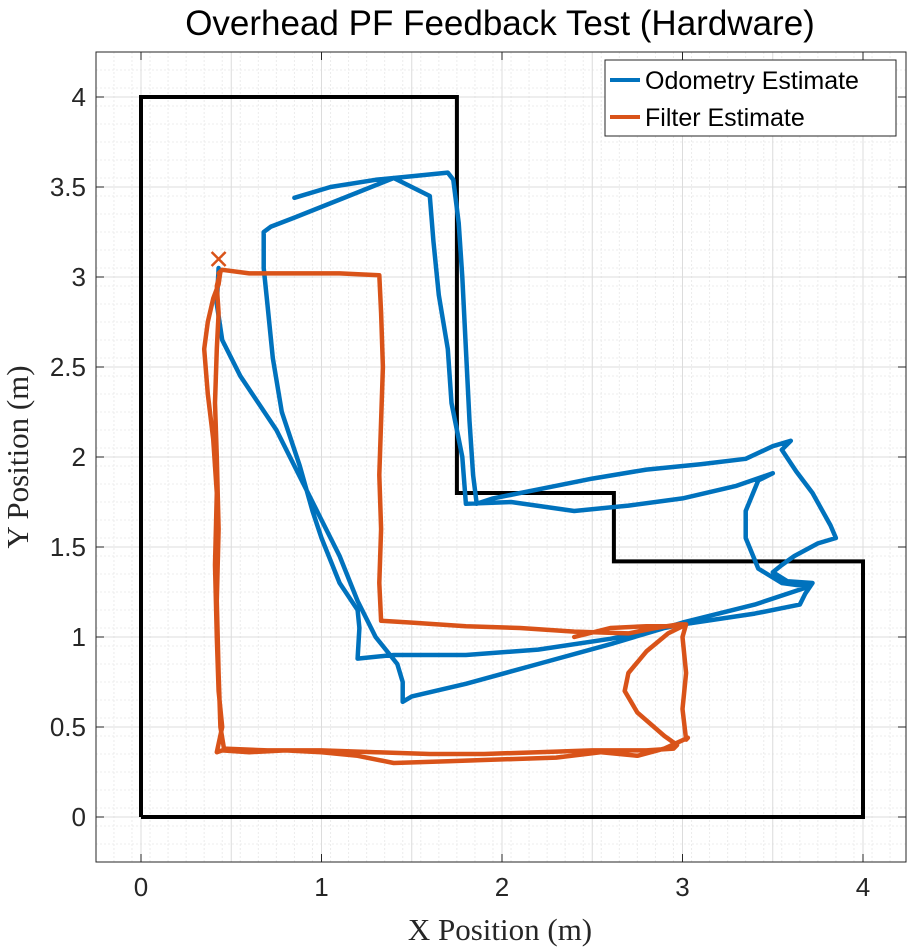 The image size is (912, 950). I want to click on y-tick-label: 1, so click(79, 637).